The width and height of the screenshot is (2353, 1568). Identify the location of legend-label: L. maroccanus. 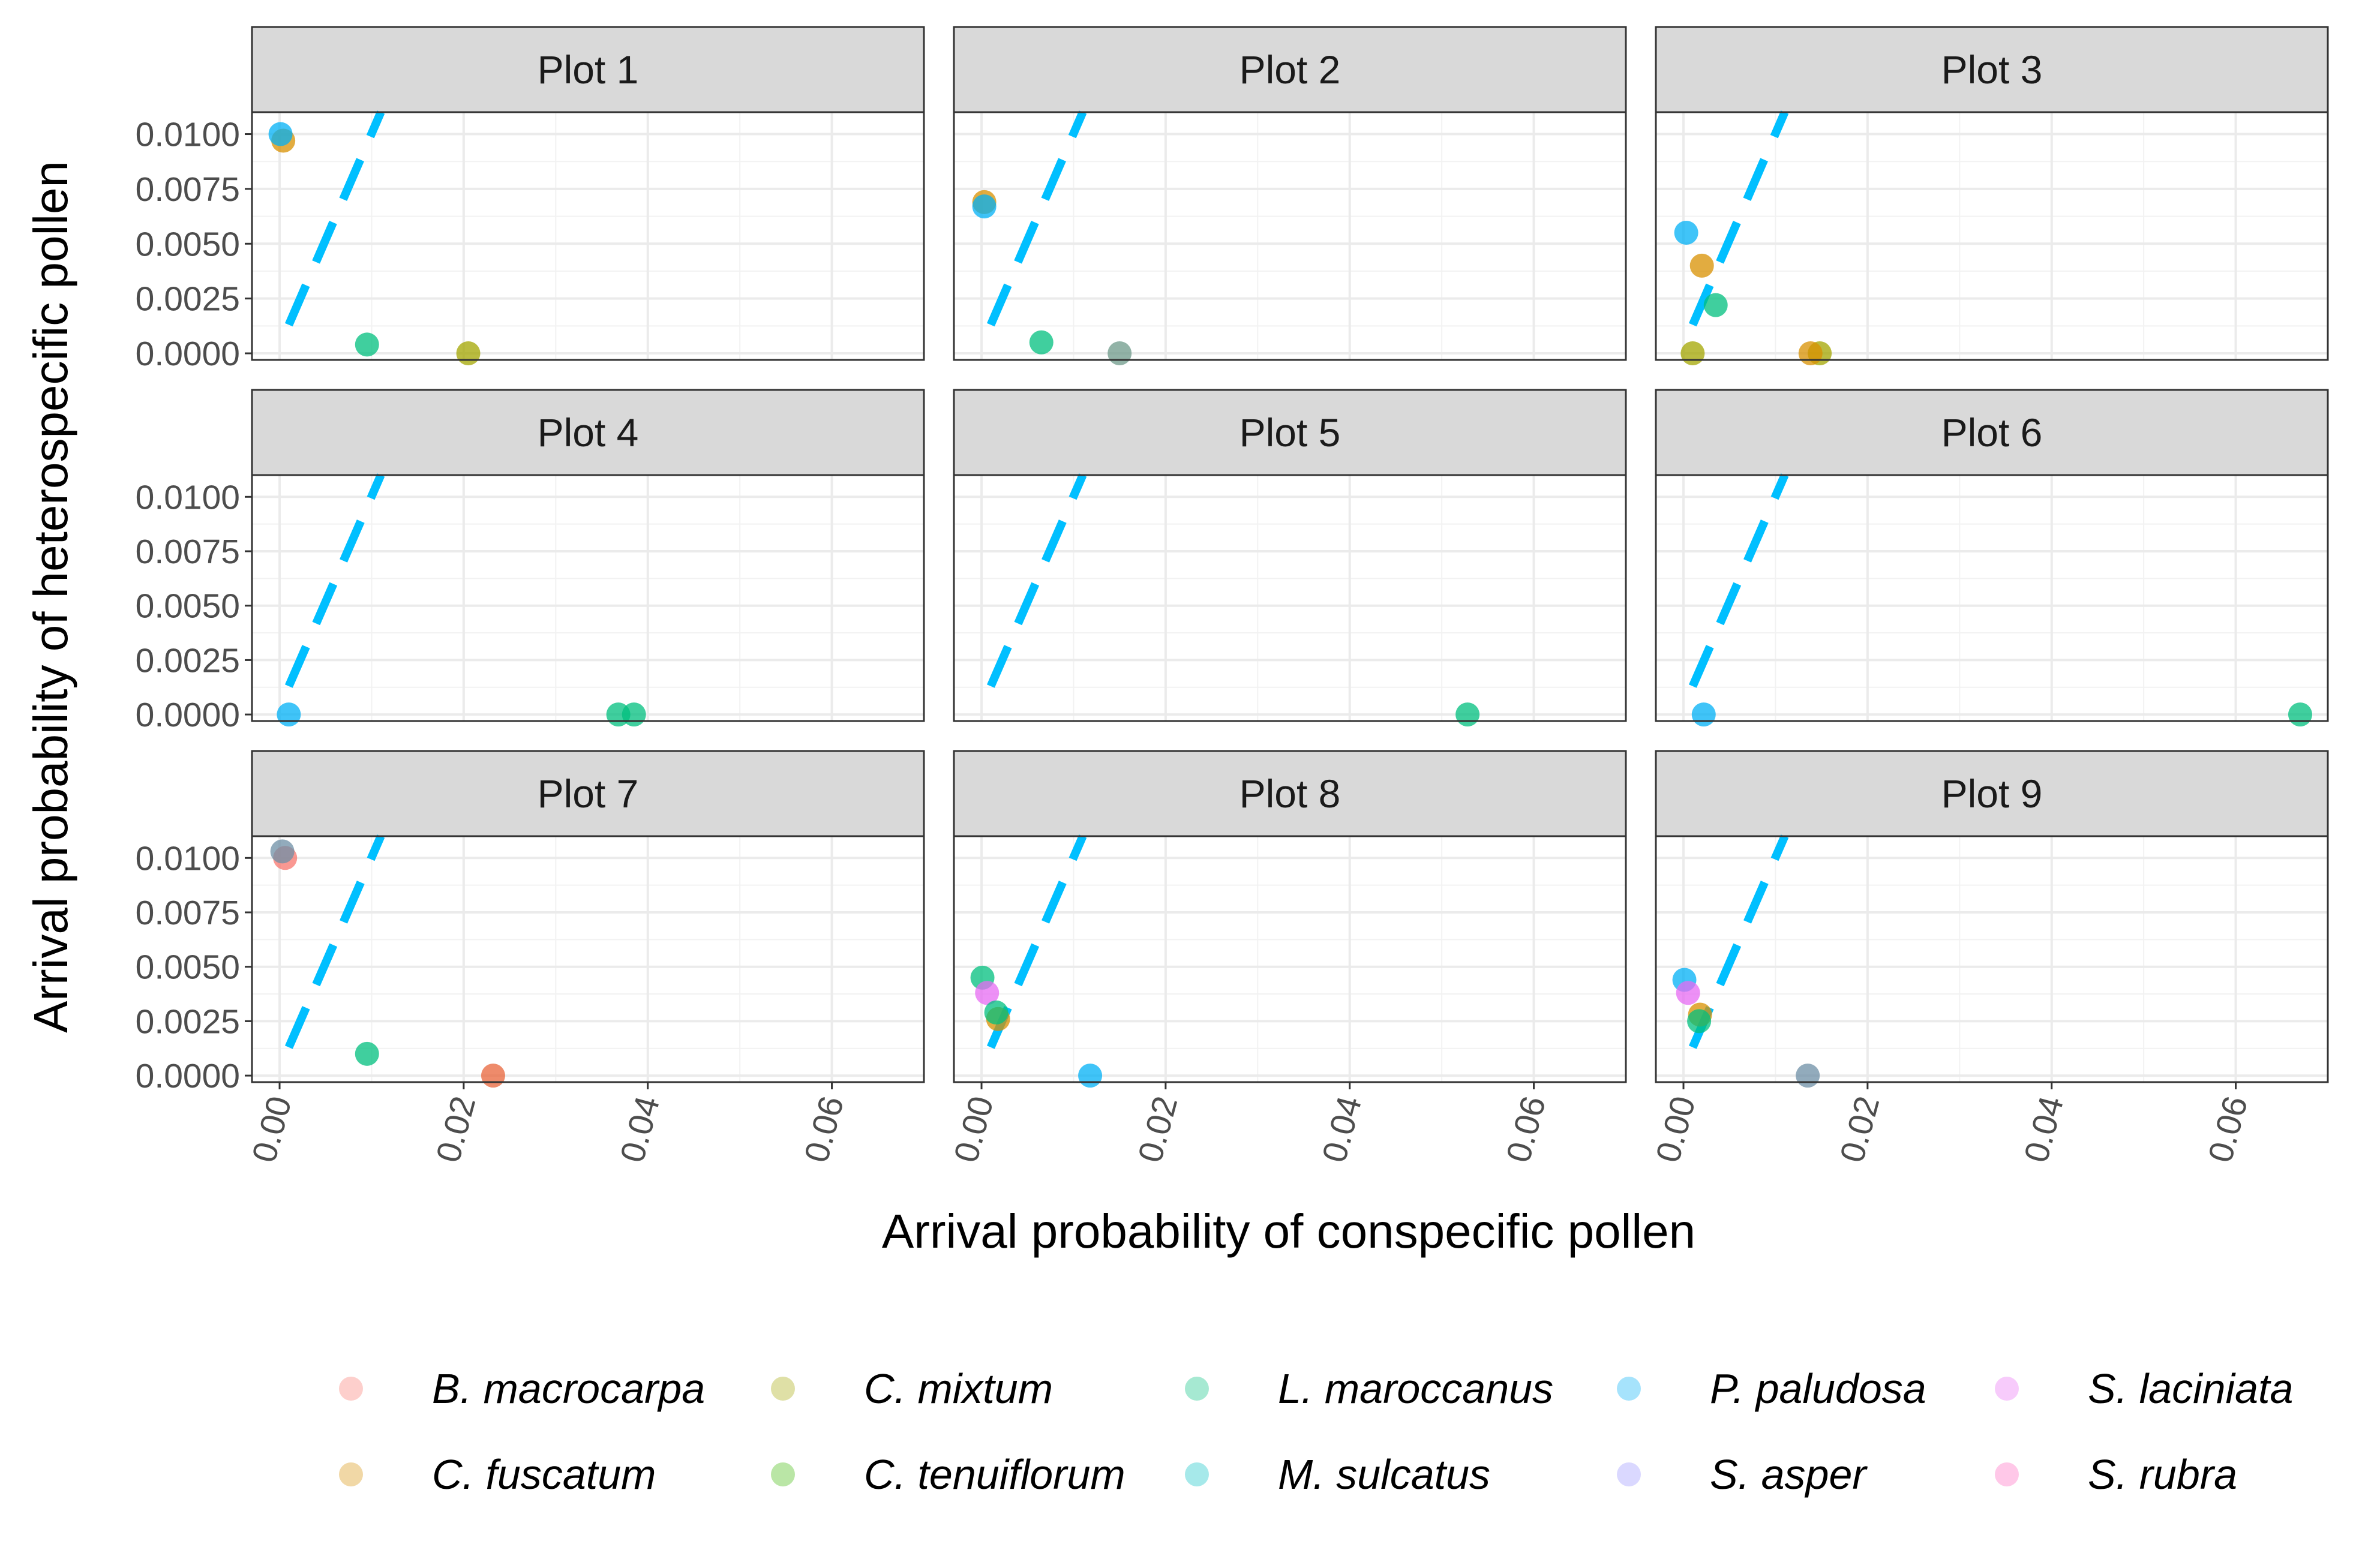
(1415, 1388).